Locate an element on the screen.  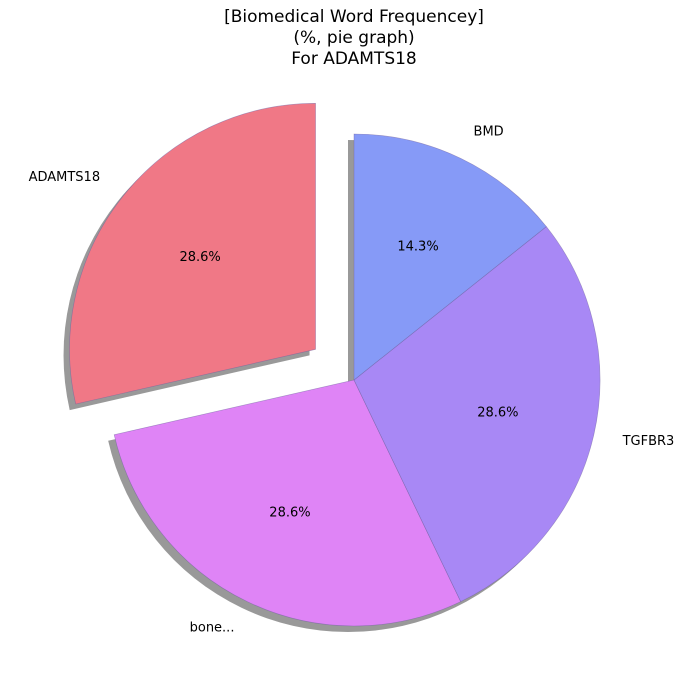
chart-title-line-2: (%, pie graph) is located at coordinates (353, 38).